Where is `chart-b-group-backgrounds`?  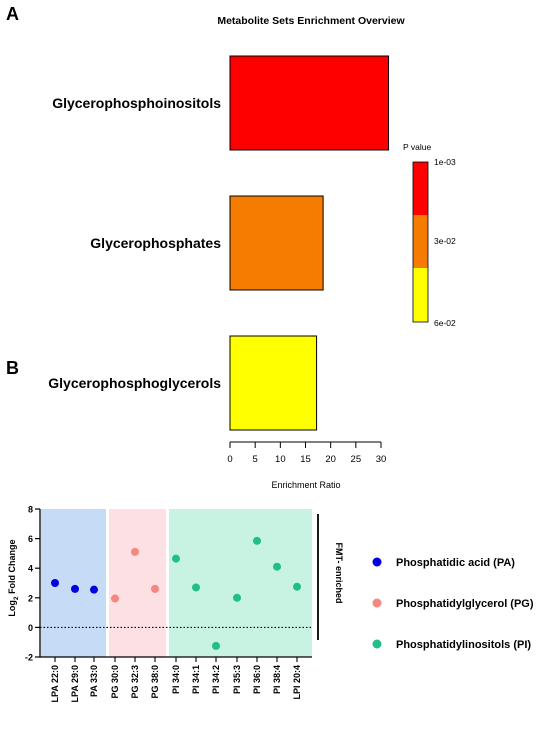 chart-b-group-backgrounds is located at coordinates (176, 583).